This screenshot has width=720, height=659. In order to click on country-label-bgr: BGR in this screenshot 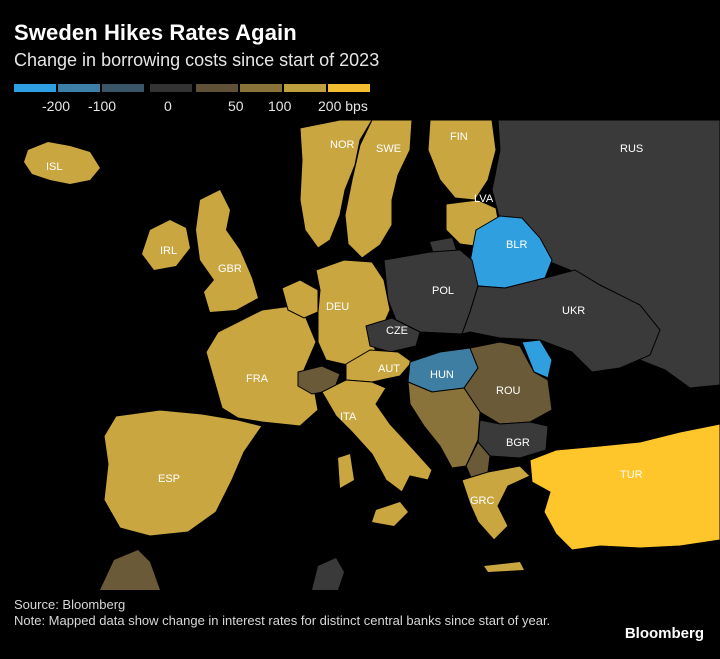, I will do `click(518, 443)`.